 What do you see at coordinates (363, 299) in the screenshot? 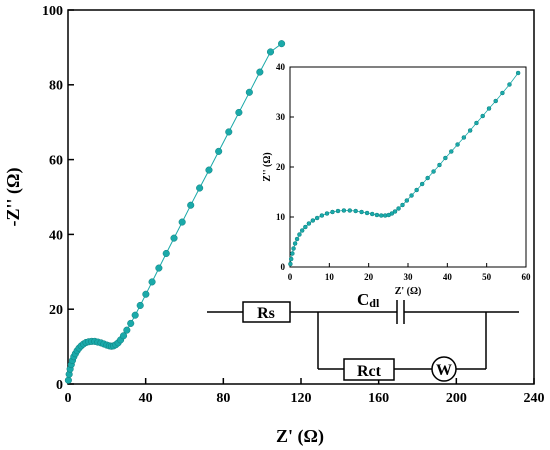
I see `cdl-label-main: C` at bounding box center [363, 299].